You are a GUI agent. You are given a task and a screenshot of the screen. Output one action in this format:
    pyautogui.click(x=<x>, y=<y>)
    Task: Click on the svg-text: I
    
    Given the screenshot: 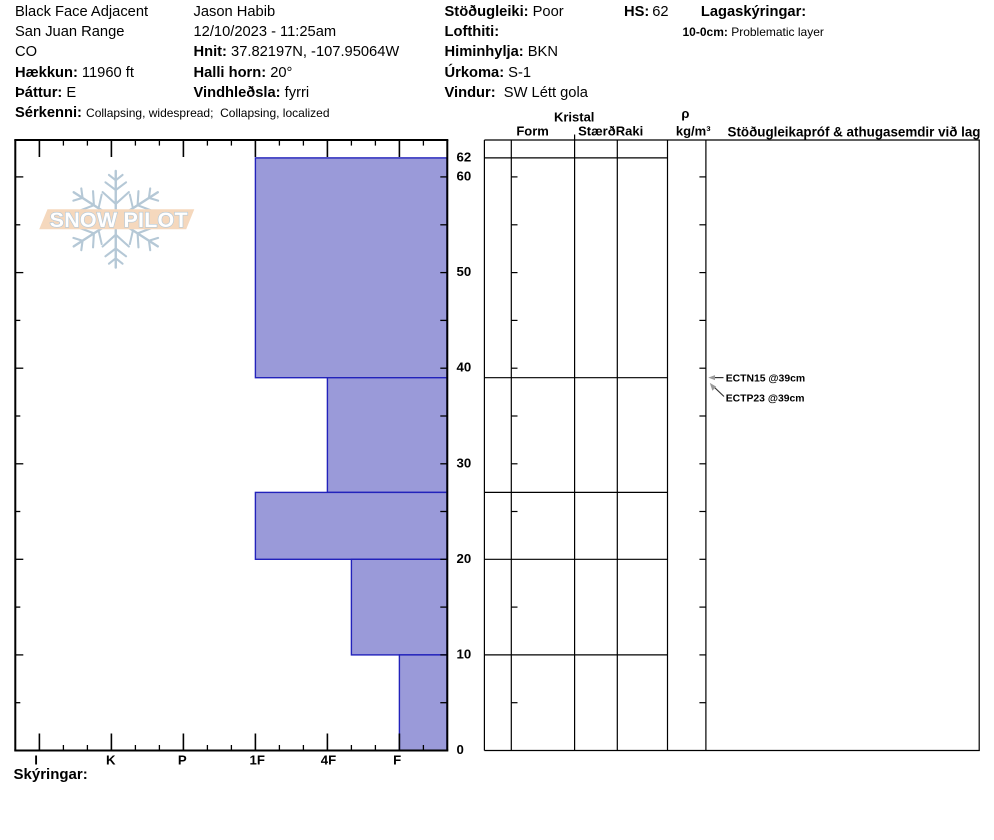 What is the action you would take?
    pyautogui.click(x=36, y=759)
    